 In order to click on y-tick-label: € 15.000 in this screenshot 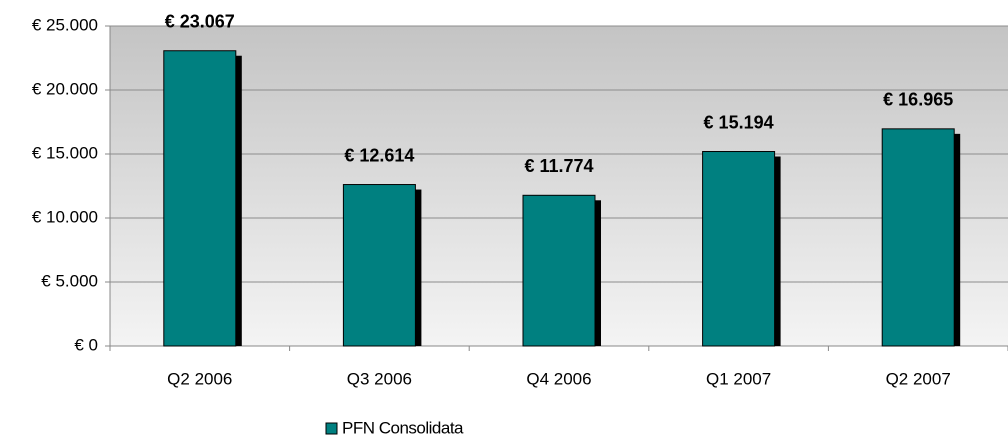, I will do `click(65, 152)`.